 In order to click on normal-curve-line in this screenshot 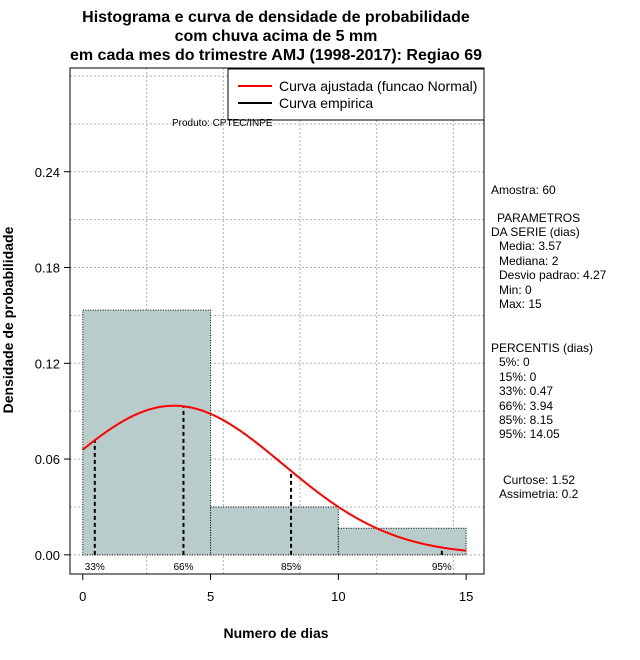, I will do `click(274, 478)`.